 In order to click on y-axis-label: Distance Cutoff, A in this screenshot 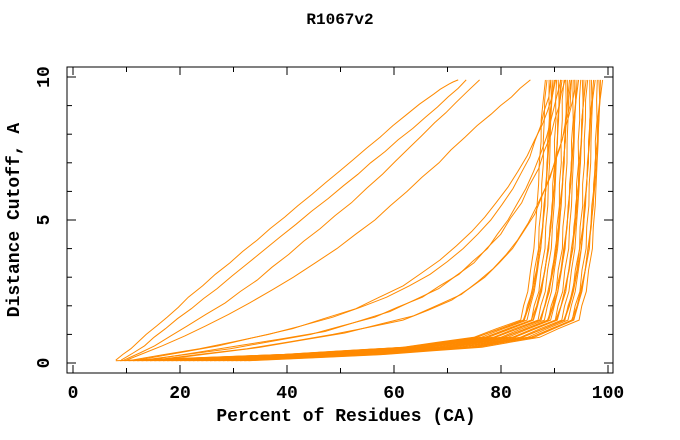, I will do `click(15, 220)`.